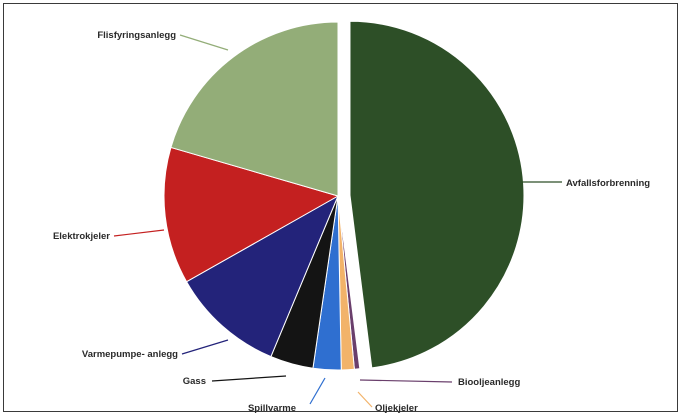 The image size is (683, 416). I want to click on slice-label-biooljeanlegg: Biooljeanlegg, so click(489, 382).